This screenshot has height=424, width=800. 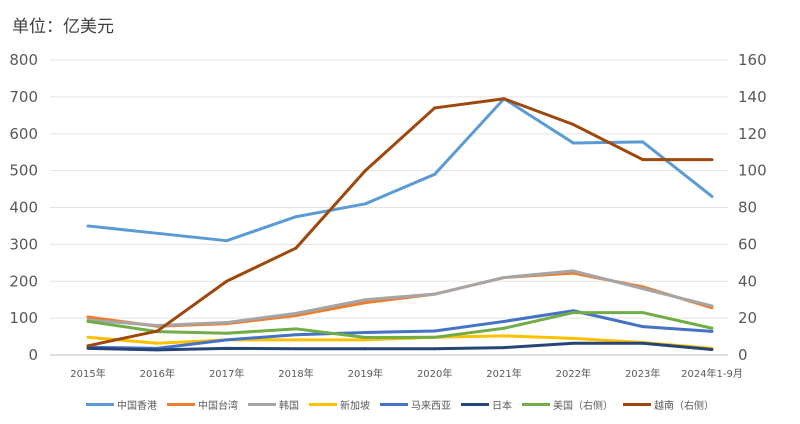 What do you see at coordinates (63, 27) in the screenshot?
I see `unit-label: 单位：亿美元` at bounding box center [63, 27].